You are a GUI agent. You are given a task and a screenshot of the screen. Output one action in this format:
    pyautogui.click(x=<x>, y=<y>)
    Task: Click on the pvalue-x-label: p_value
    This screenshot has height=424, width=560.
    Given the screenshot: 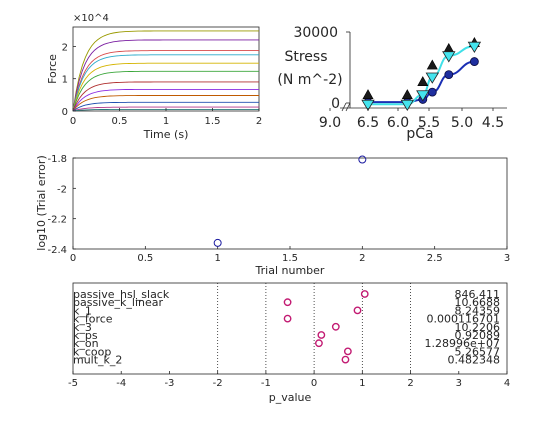 What is the action you would take?
    pyautogui.click(x=290, y=397)
    